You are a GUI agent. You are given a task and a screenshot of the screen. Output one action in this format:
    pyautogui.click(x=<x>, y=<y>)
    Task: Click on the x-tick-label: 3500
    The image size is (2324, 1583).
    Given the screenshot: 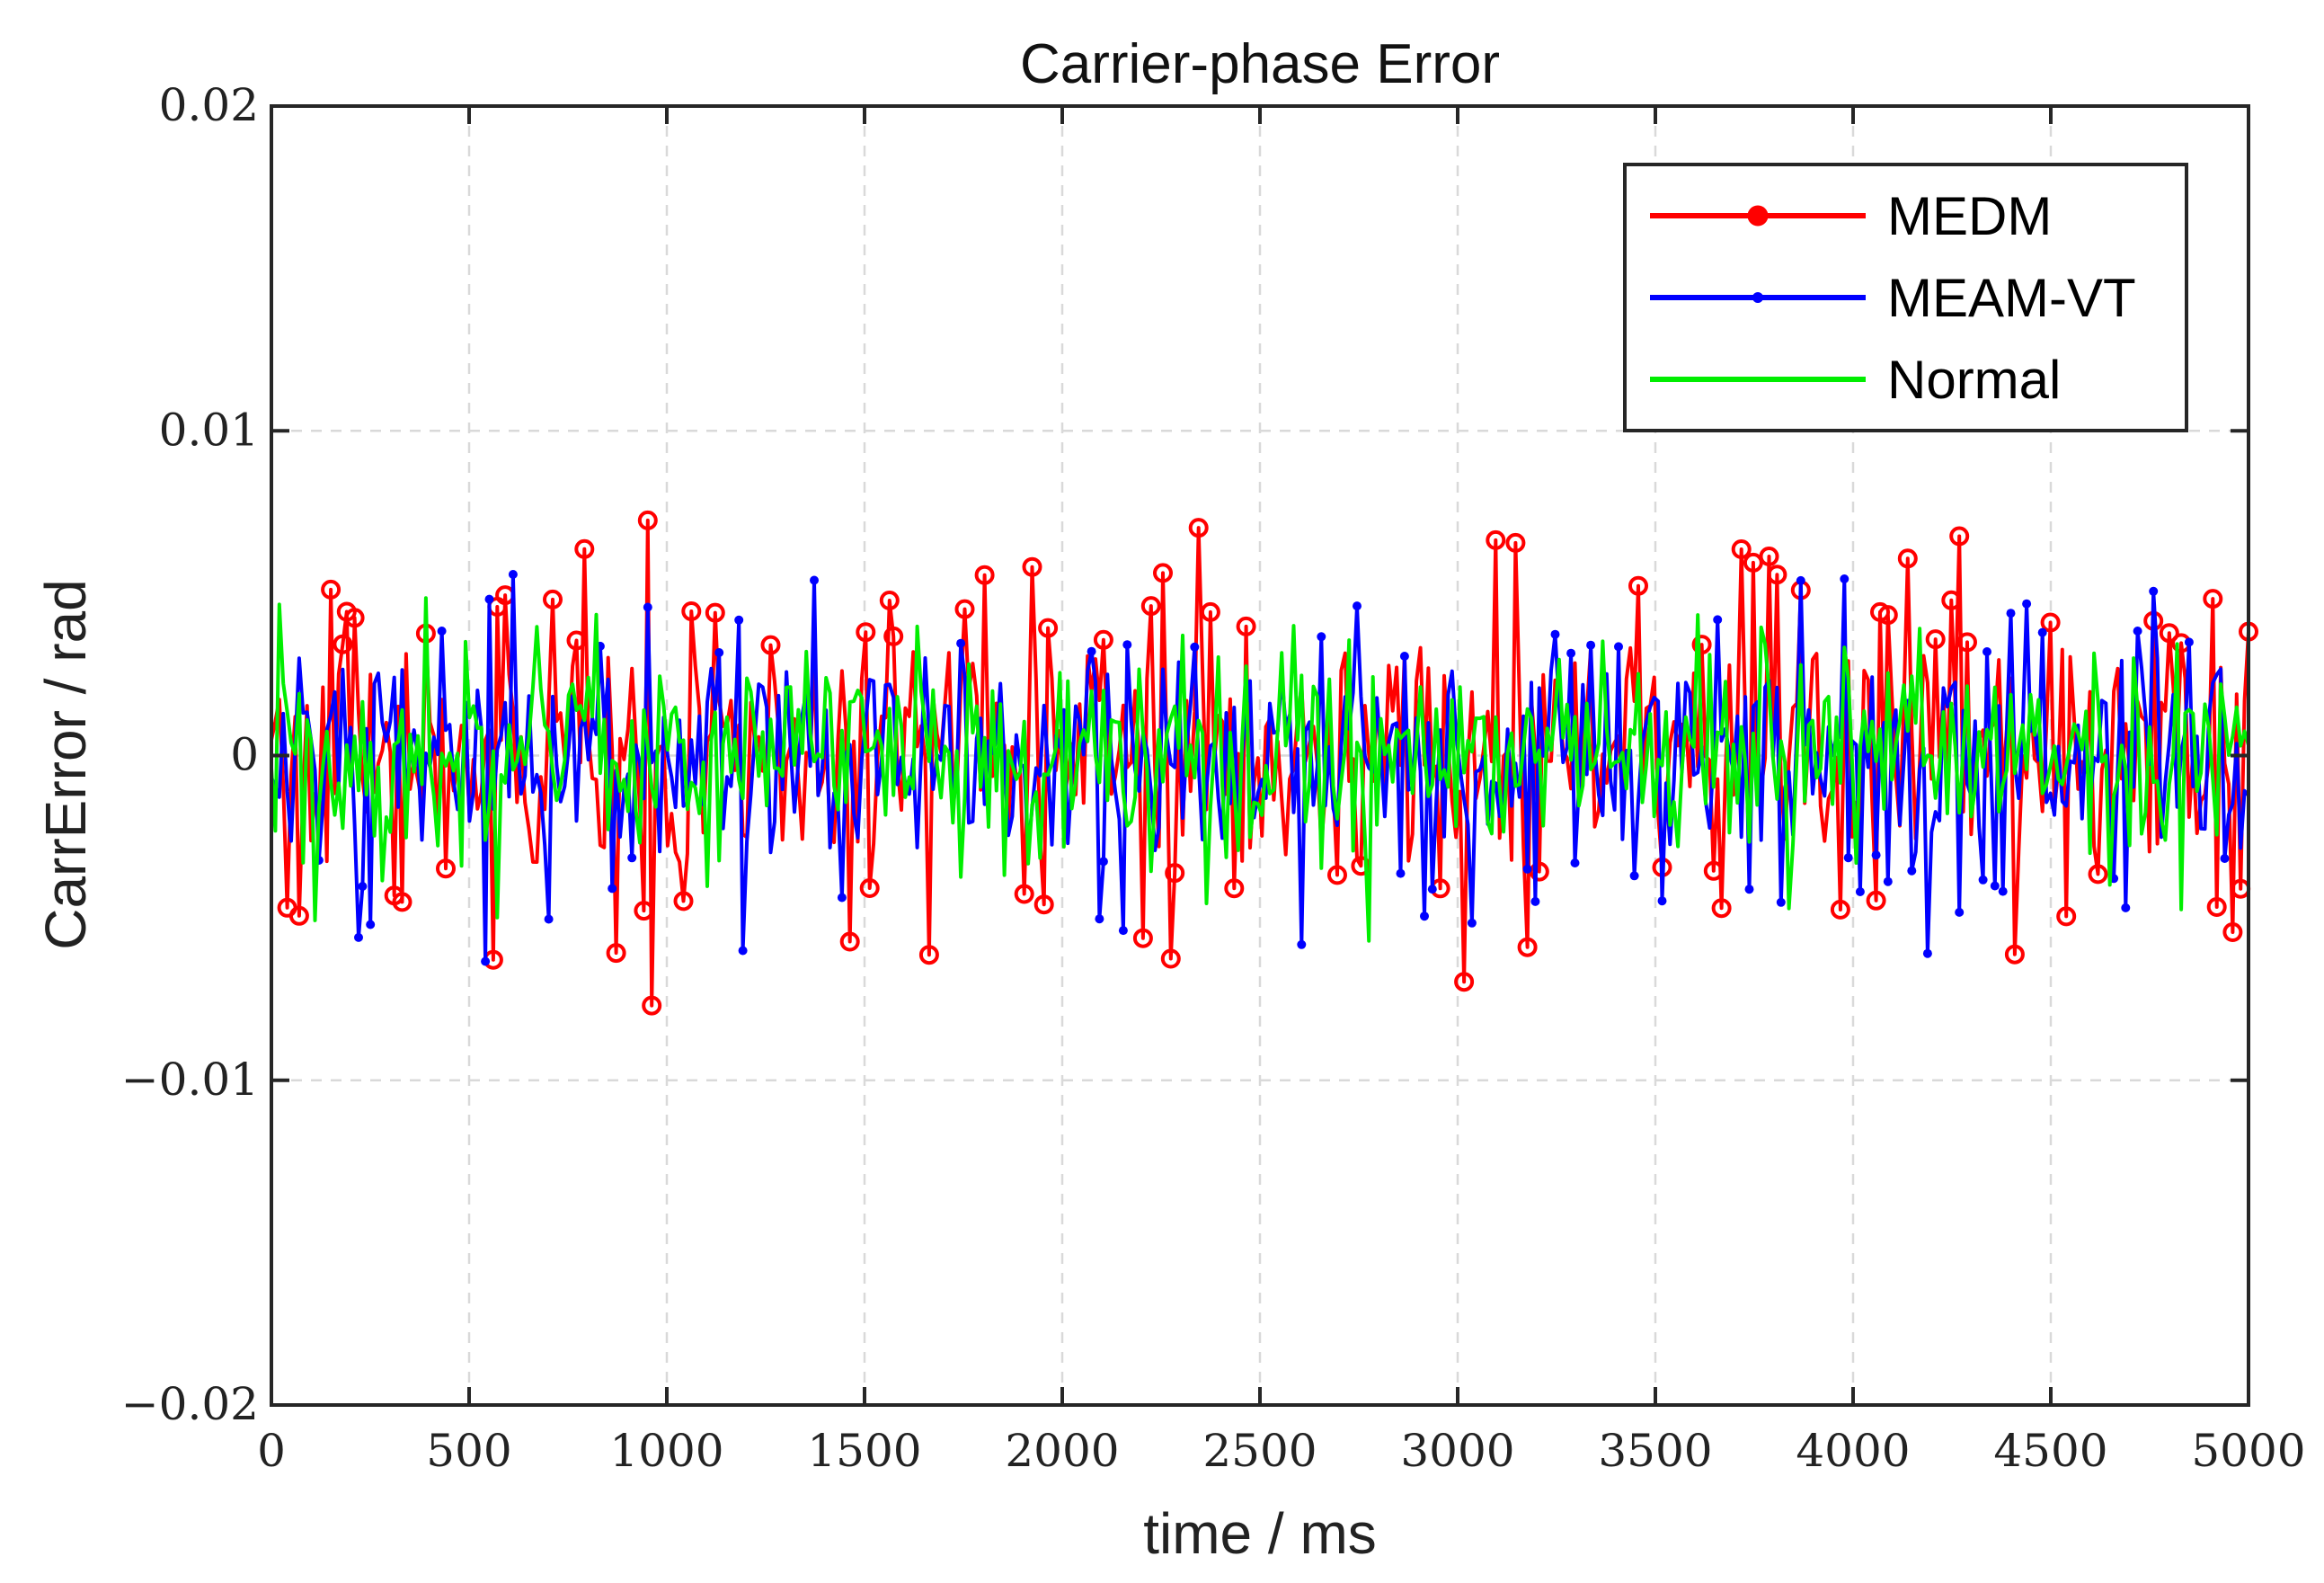 What is the action you would take?
    pyautogui.click(x=1655, y=1451)
    